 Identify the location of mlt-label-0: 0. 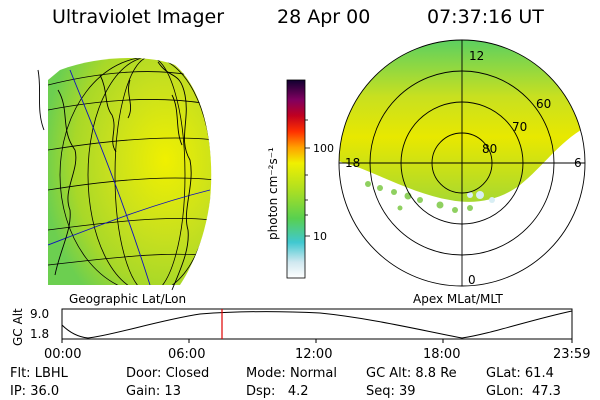
(472, 280).